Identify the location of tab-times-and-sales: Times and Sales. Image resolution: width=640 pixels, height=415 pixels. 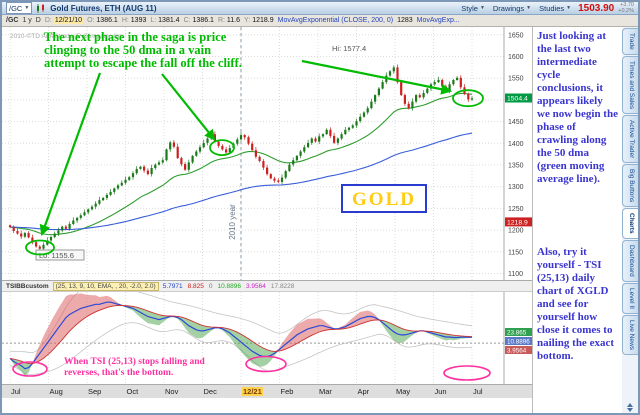
(630, 84).